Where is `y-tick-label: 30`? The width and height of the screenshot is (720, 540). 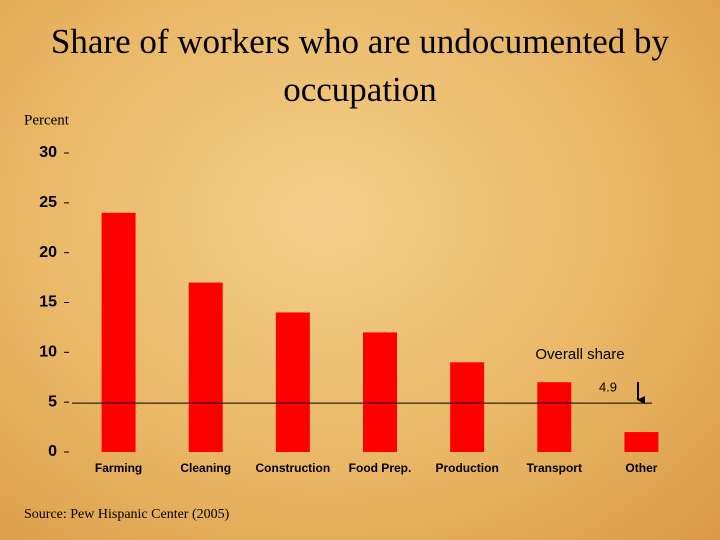
y-tick-label: 30 is located at coordinates (48, 152).